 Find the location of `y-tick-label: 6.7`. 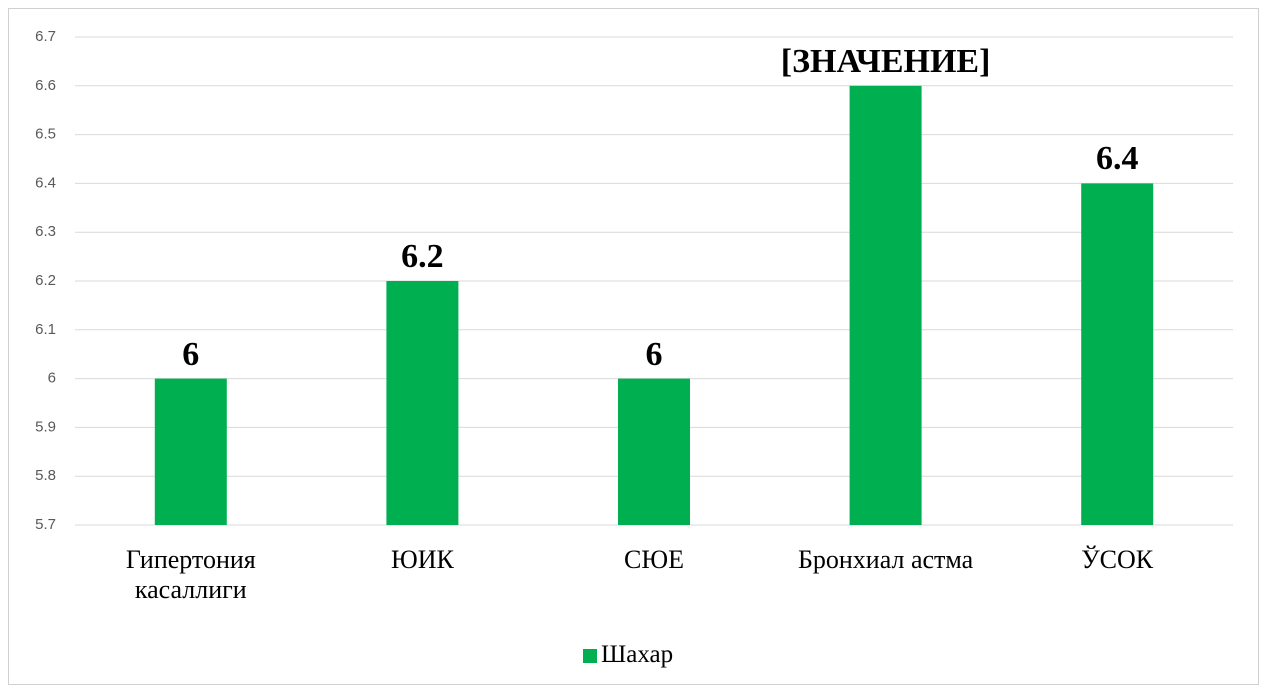

y-tick-label: 6.7 is located at coordinates (45, 36).